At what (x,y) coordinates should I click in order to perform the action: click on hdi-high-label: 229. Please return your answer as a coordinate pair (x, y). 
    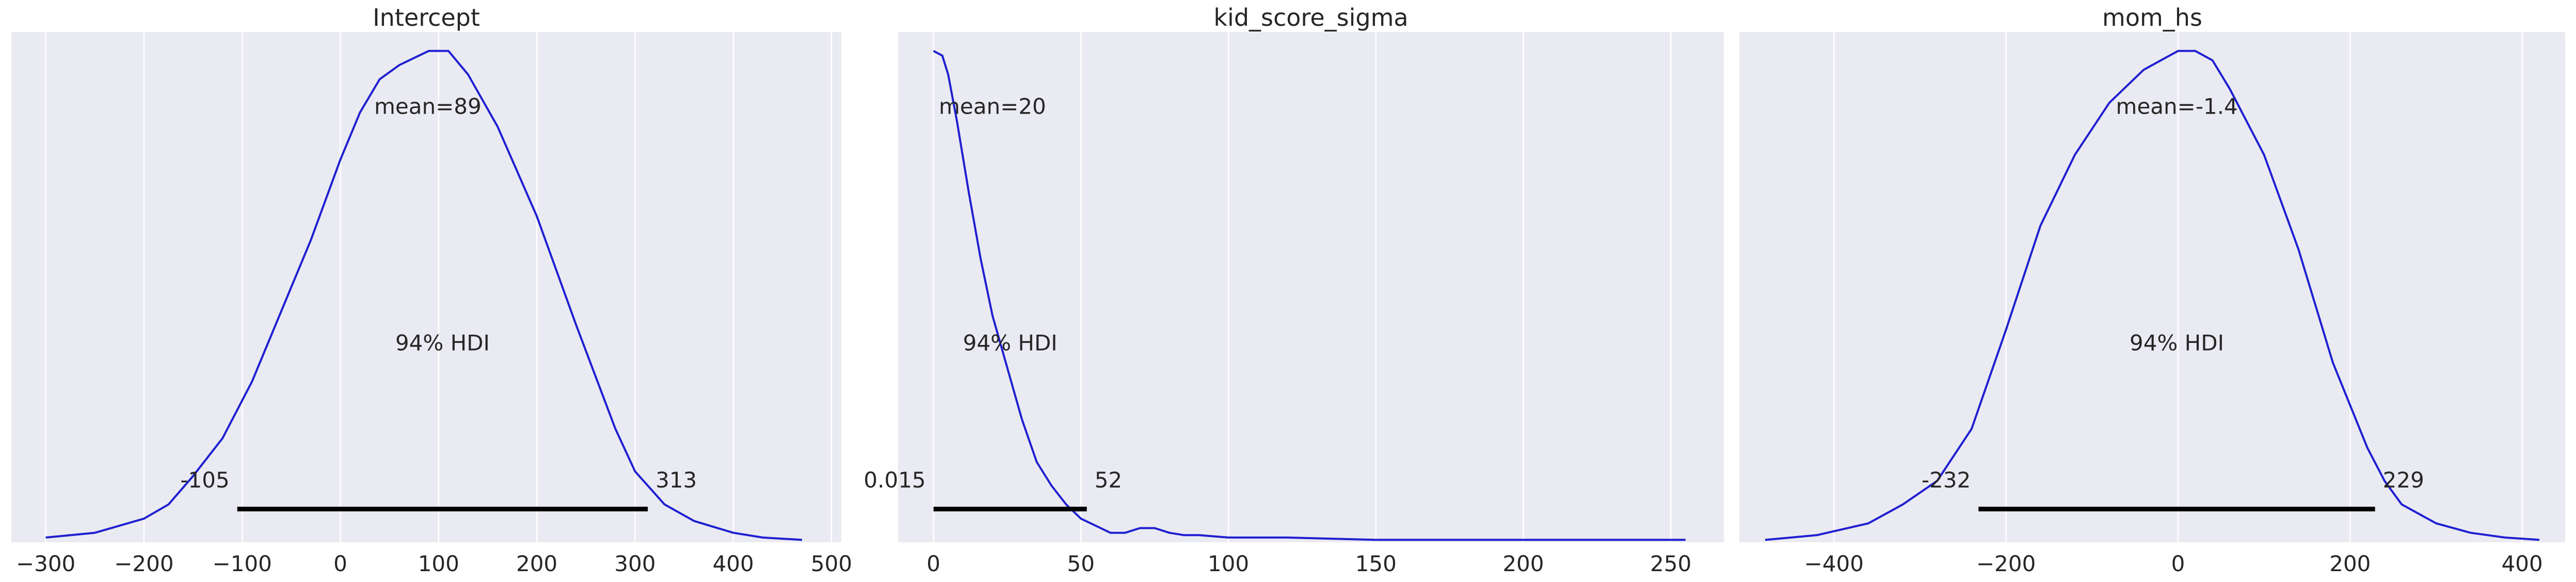
    Looking at the image, I should click on (2403, 480).